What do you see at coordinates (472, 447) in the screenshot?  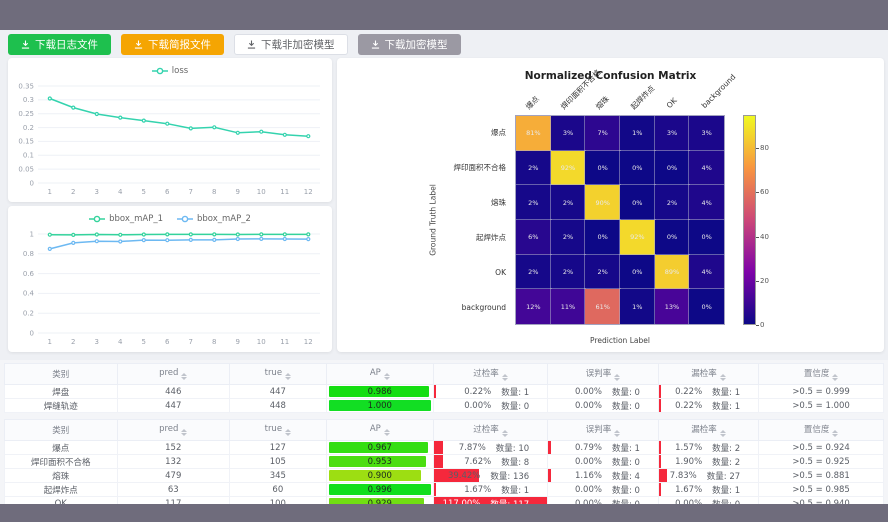 I see `cell-over-rate-pct: 7.87%` at bounding box center [472, 447].